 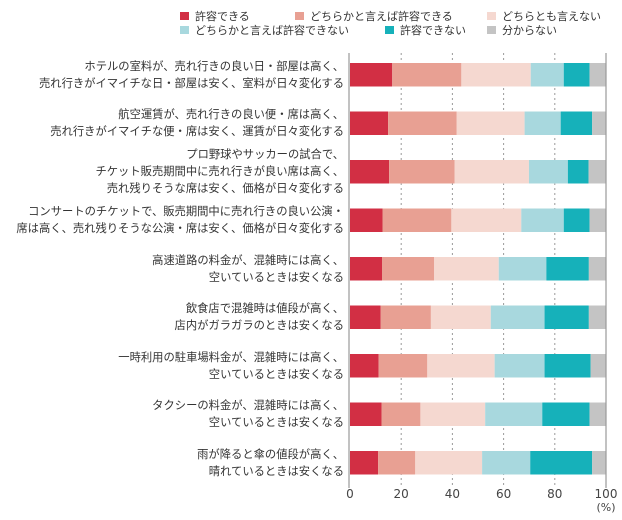 I want to click on legend-label: どちらかと言えば許容できる, so click(x=381, y=16).